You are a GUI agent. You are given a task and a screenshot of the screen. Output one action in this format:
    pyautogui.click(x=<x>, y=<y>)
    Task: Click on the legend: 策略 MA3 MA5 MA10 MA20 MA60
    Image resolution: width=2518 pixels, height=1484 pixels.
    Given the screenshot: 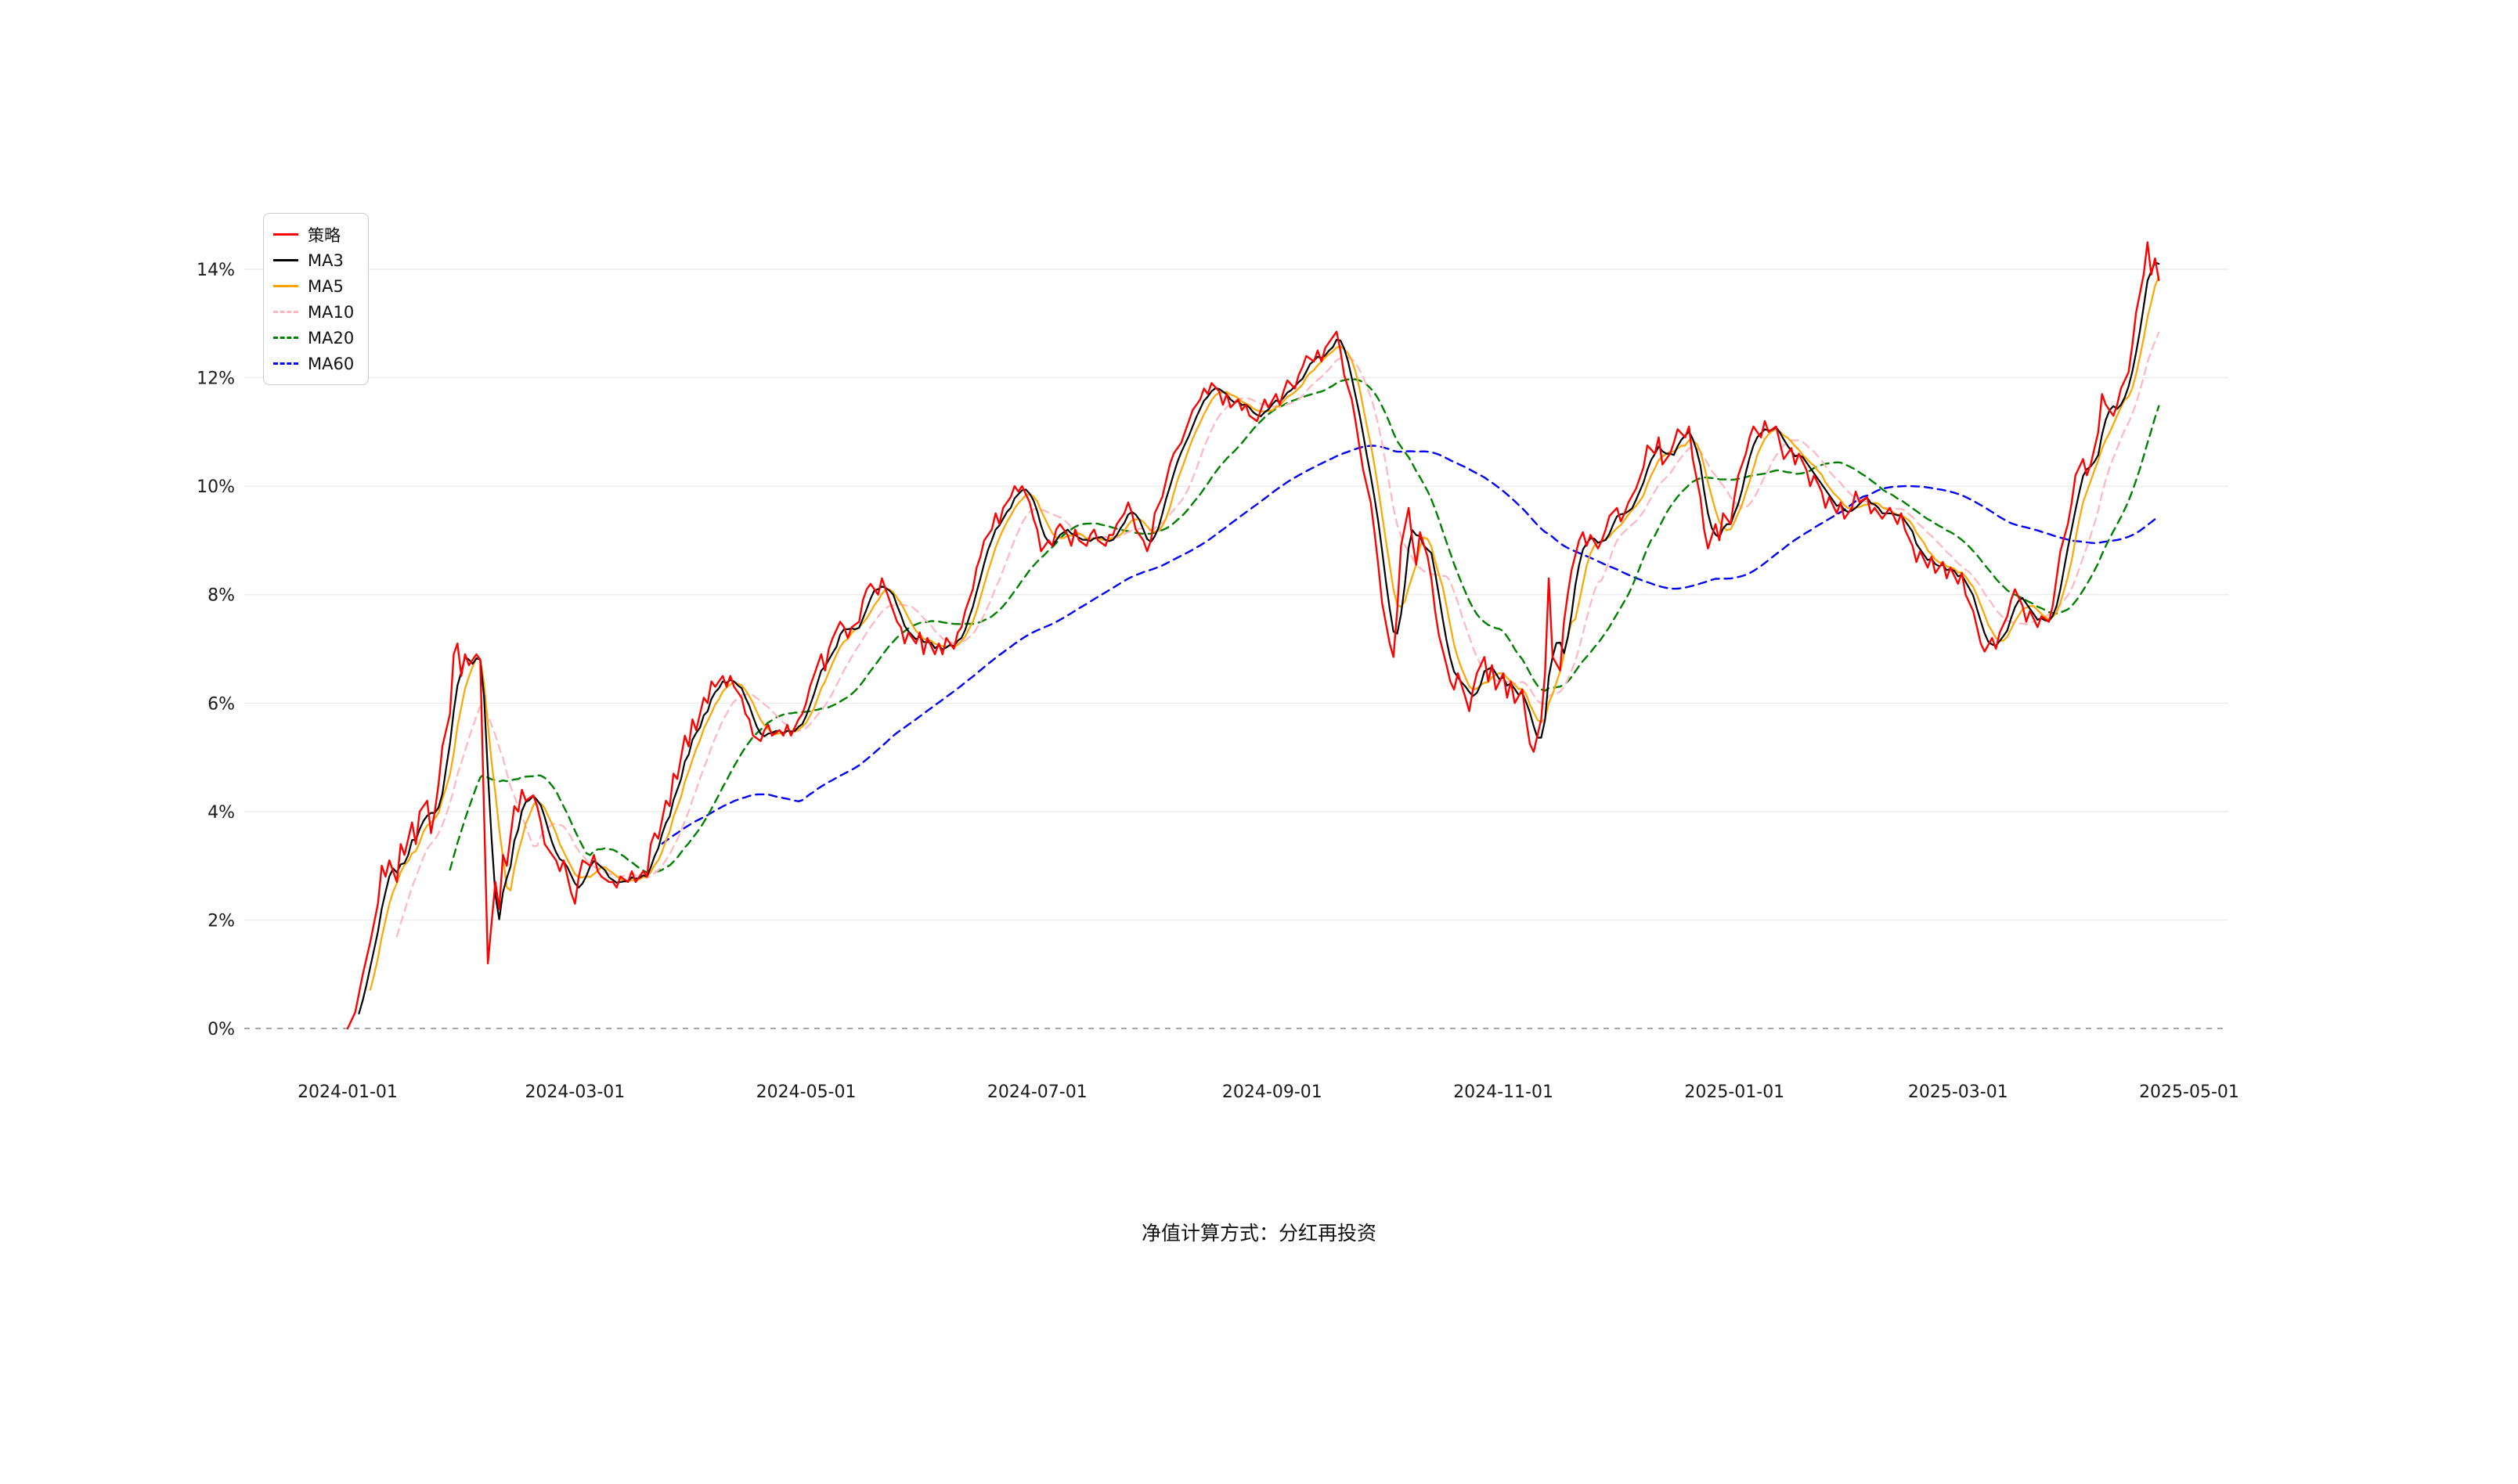 What is the action you would take?
    pyautogui.click(x=317, y=299)
    